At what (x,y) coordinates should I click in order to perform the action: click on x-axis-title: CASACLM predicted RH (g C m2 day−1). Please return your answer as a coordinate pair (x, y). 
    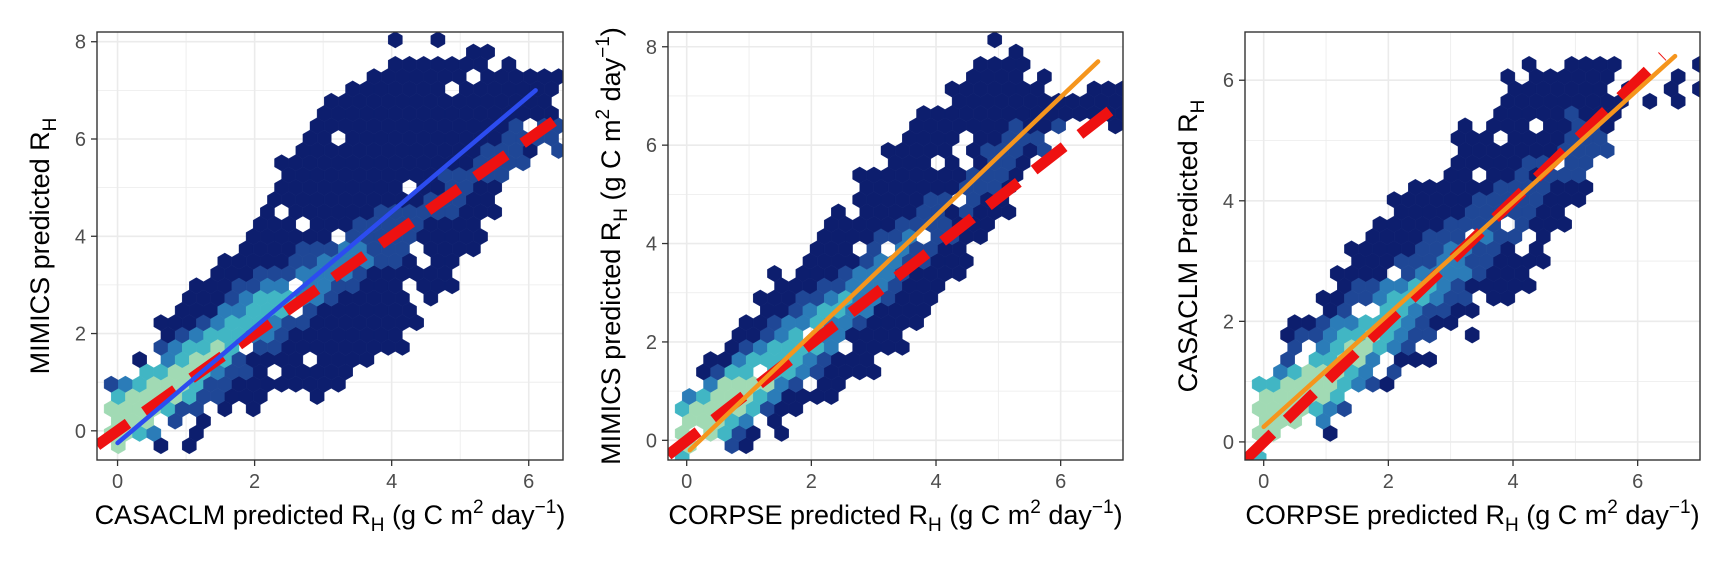
    Looking at the image, I should click on (330, 516).